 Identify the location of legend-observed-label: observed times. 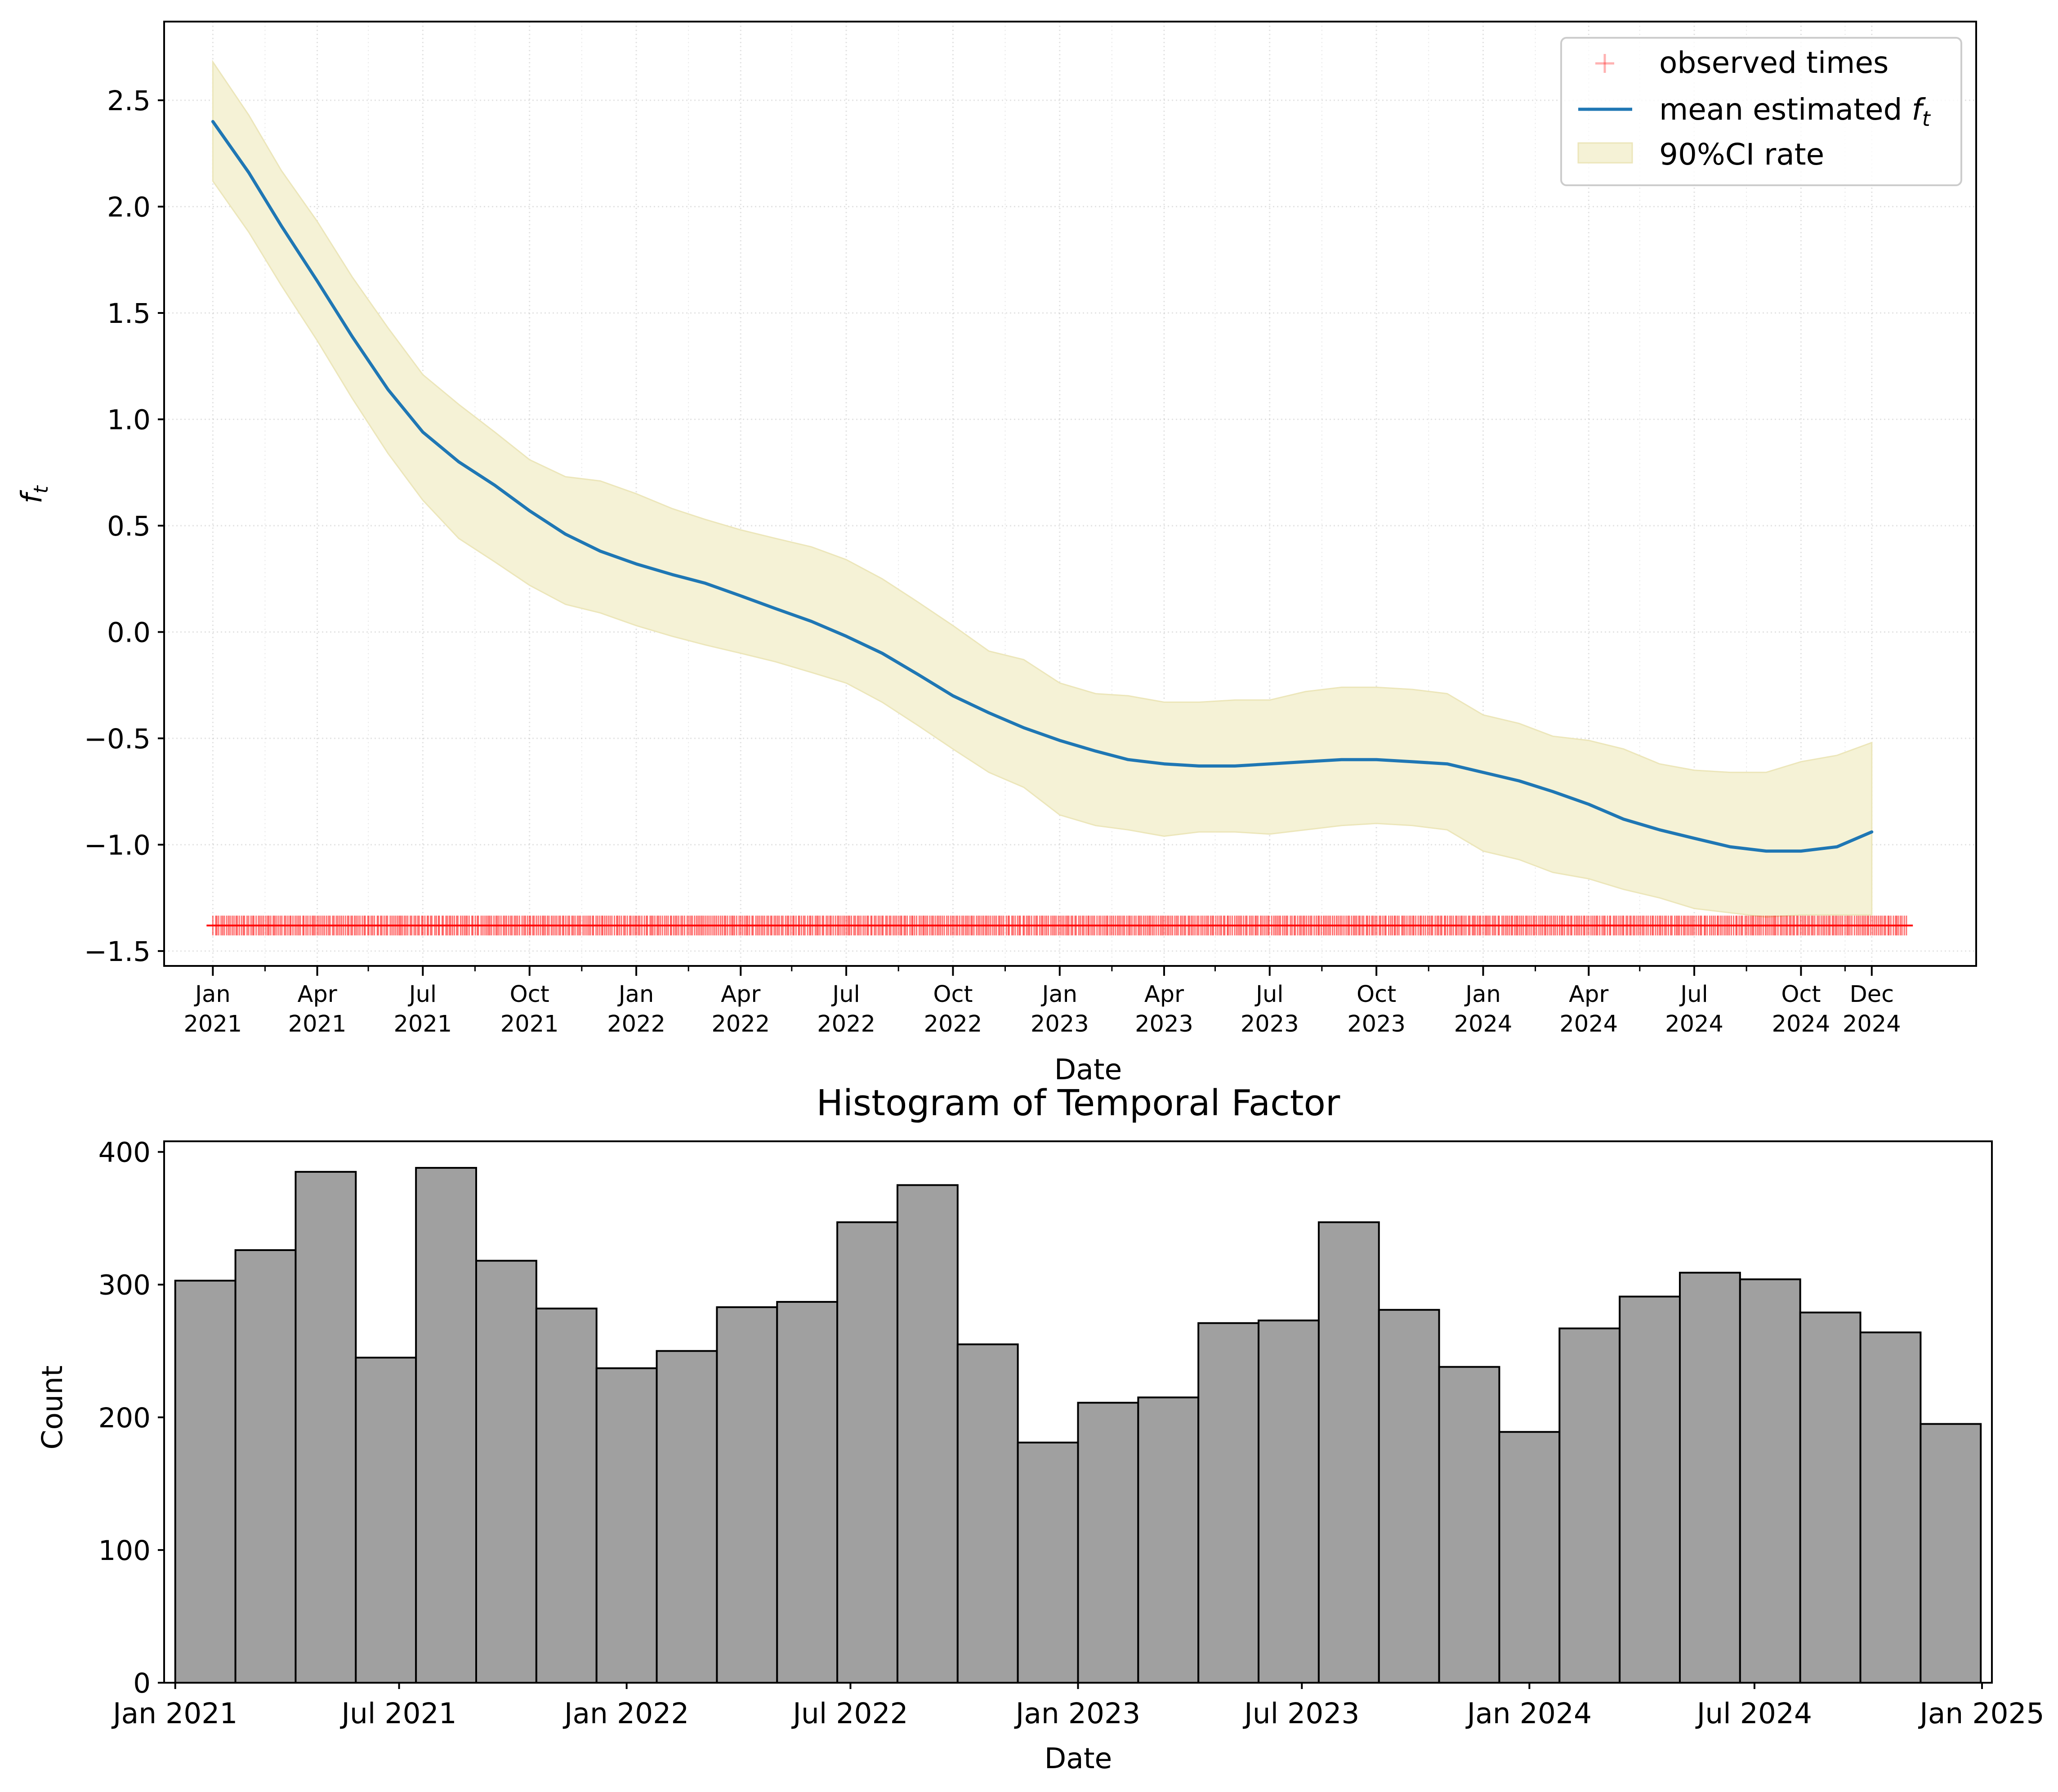
(1773, 63).